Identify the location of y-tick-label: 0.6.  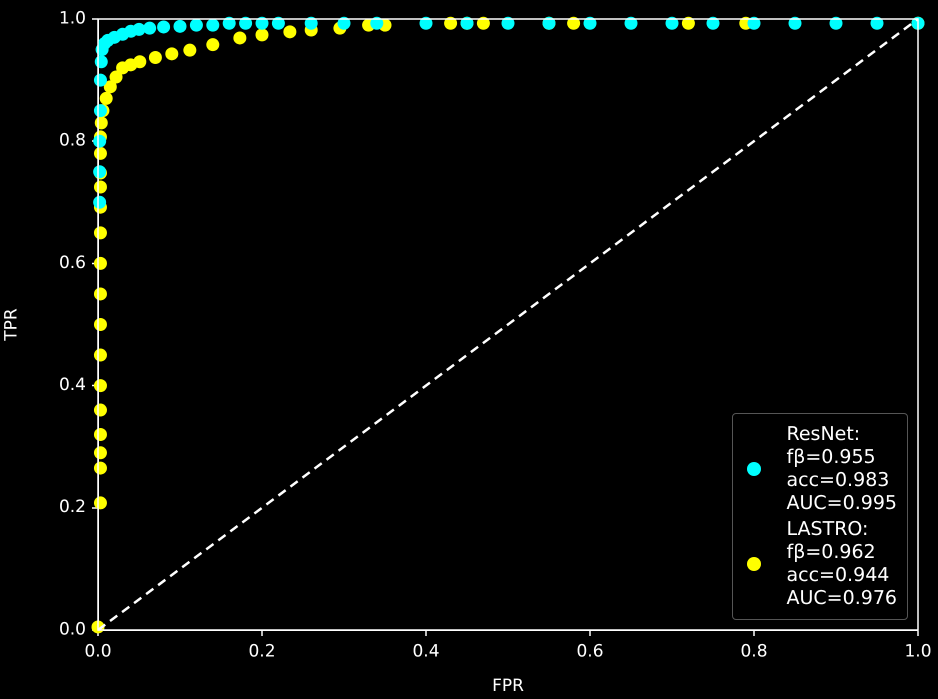
(72, 262).